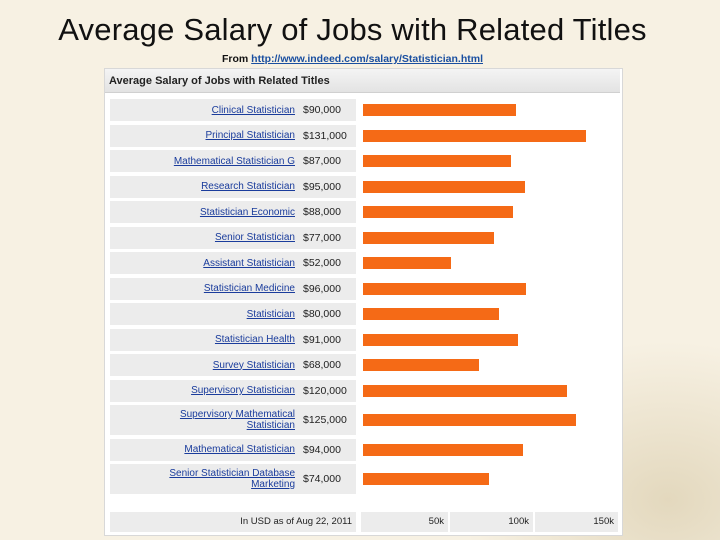 Image resolution: width=720 pixels, height=540 pixels. What do you see at coordinates (205, 110) in the screenshot?
I see `category-label: Clinical Statistician` at bounding box center [205, 110].